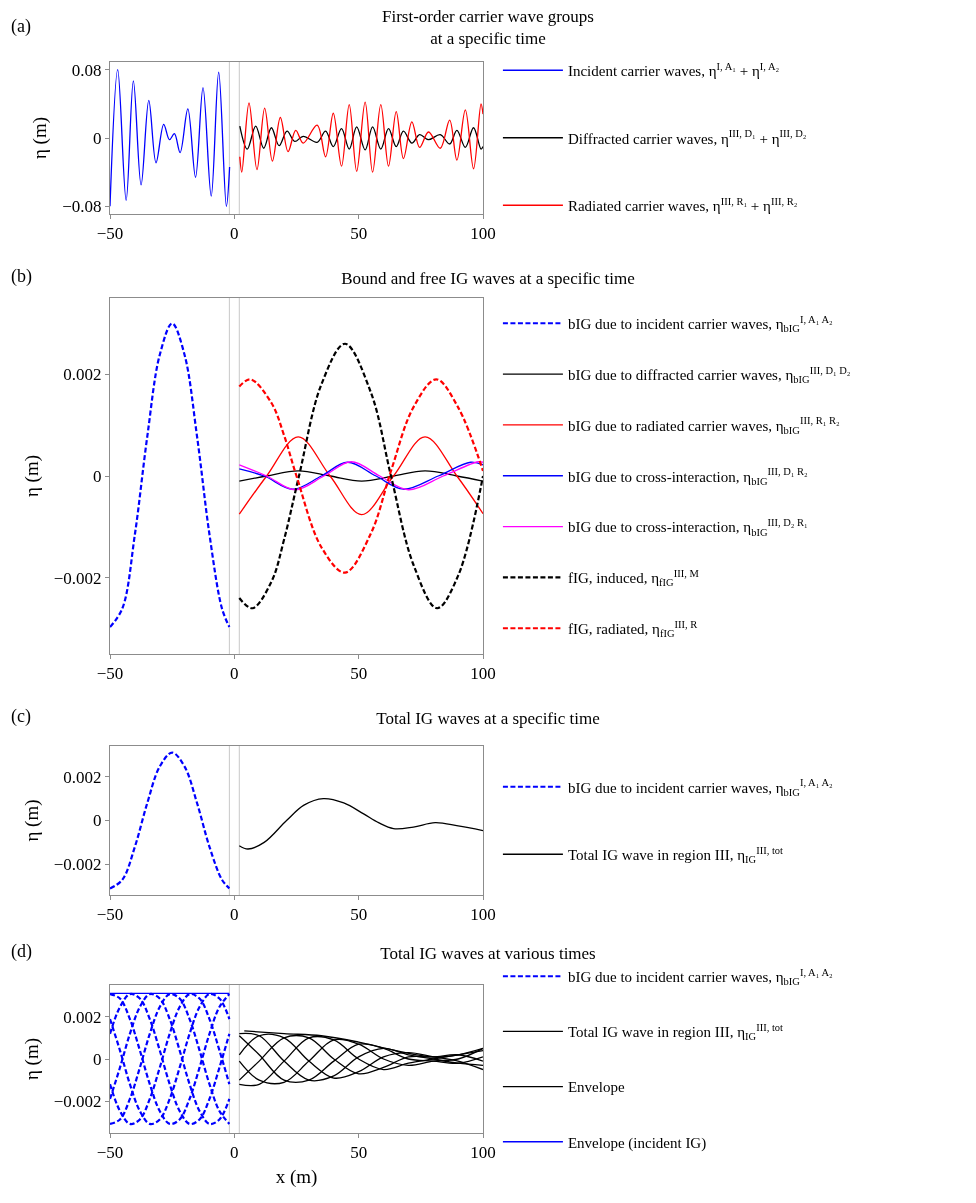  I want to click on chart-title: Total IG waves at a specific time, so click(488, 718).